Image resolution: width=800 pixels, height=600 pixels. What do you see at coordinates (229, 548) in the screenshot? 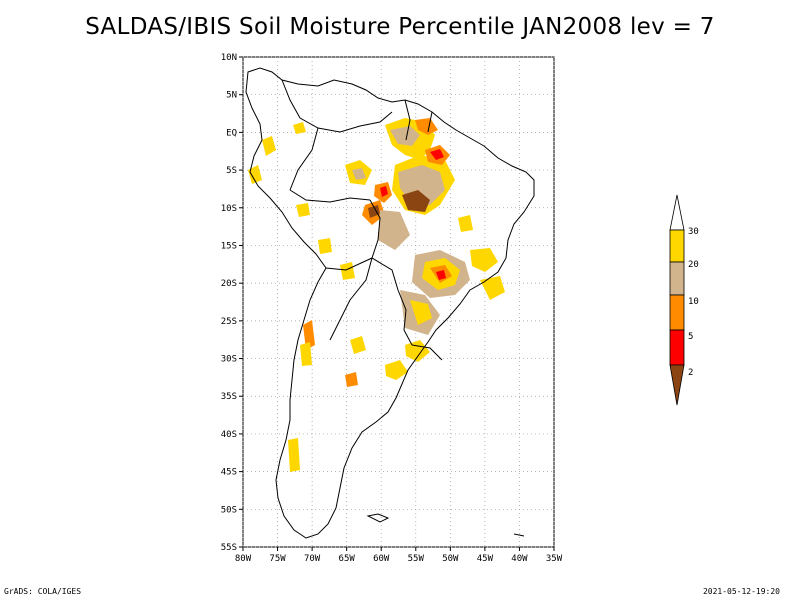
I see `latitude-label: 55S` at bounding box center [229, 548].